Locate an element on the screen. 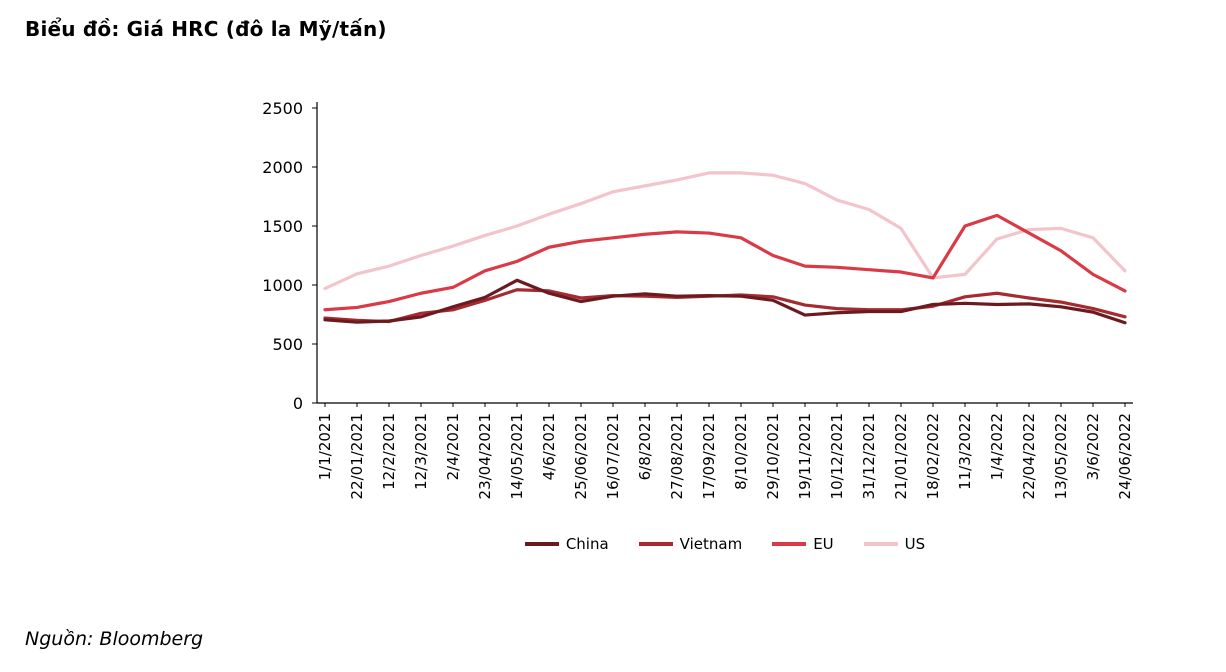 This screenshot has height=672, width=1226. x-axis-tick-label: 4/6/2021 is located at coordinates (549, 446).